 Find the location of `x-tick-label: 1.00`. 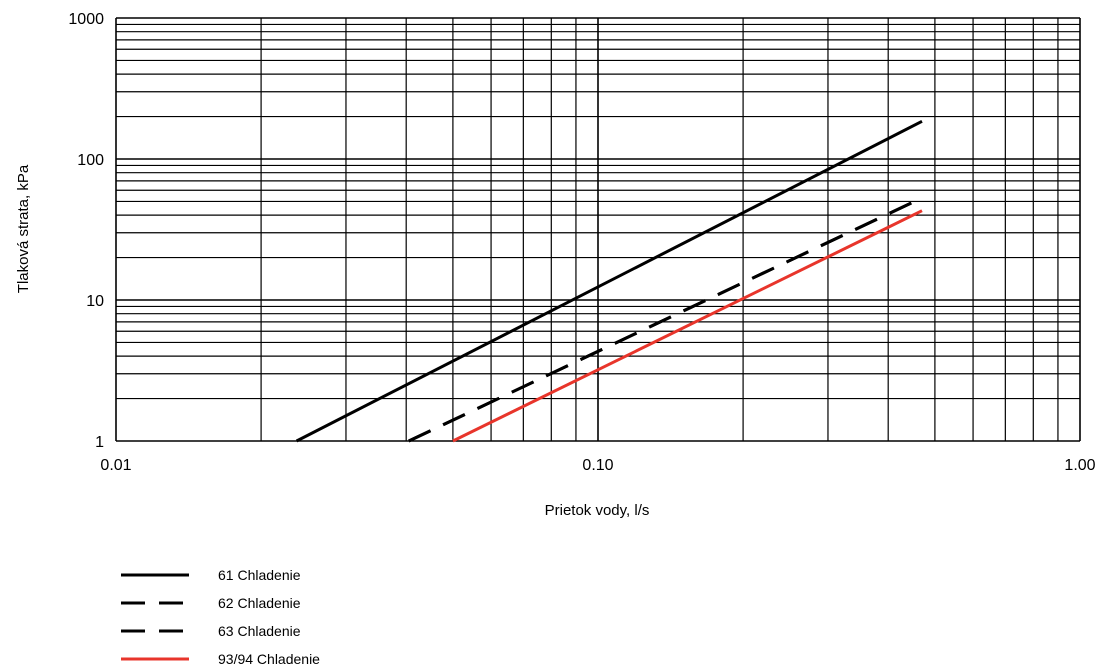

x-tick-label: 1.00 is located at coordinates (1079, 465).